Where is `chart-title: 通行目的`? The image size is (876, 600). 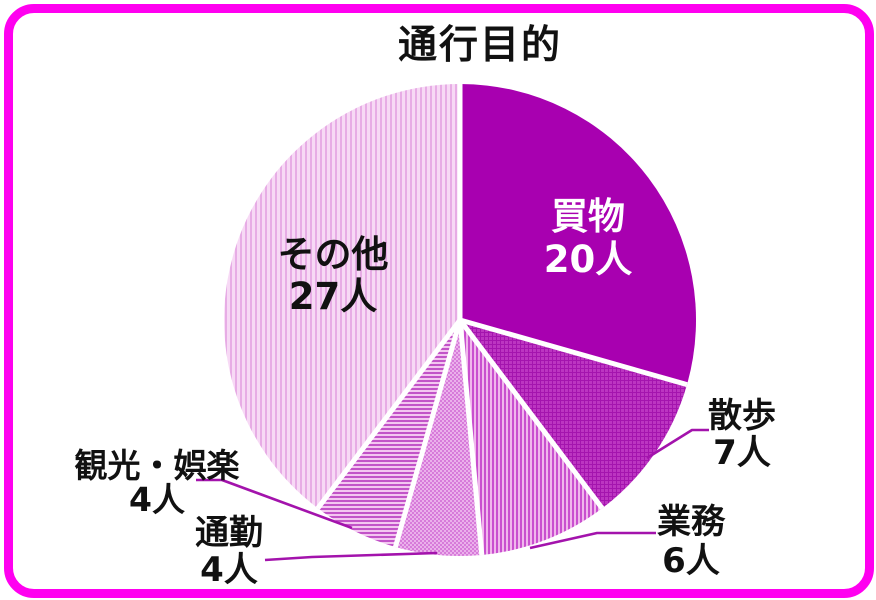
chart-title: 通行目的 is located at coordinates (480, 45).